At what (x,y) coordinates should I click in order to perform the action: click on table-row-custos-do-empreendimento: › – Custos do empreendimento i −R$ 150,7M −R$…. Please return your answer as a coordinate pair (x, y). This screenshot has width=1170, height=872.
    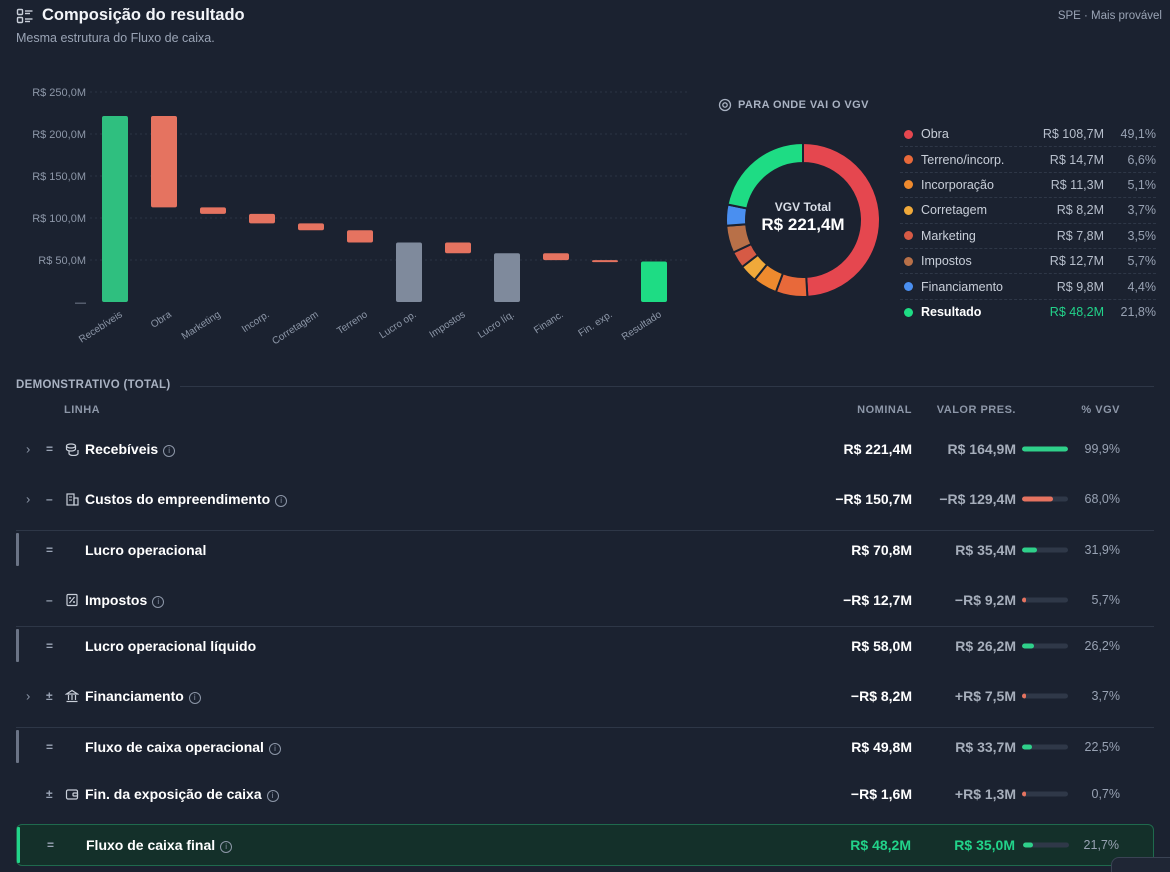
    Looking at the image, I should click on (585, 499).